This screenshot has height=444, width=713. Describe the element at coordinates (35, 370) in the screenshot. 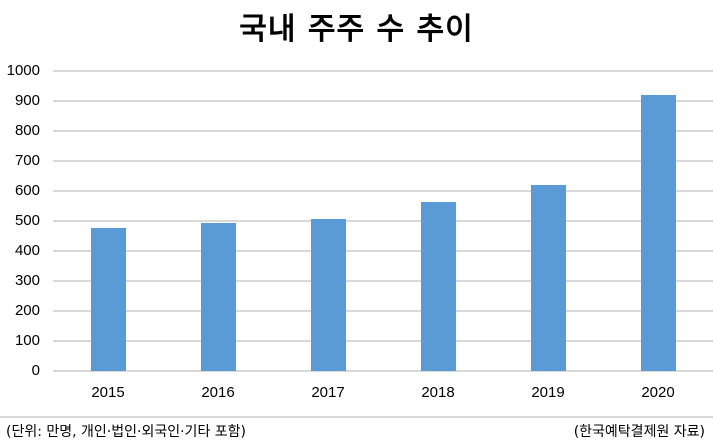

I see `y-tick-label: 0` at that location.